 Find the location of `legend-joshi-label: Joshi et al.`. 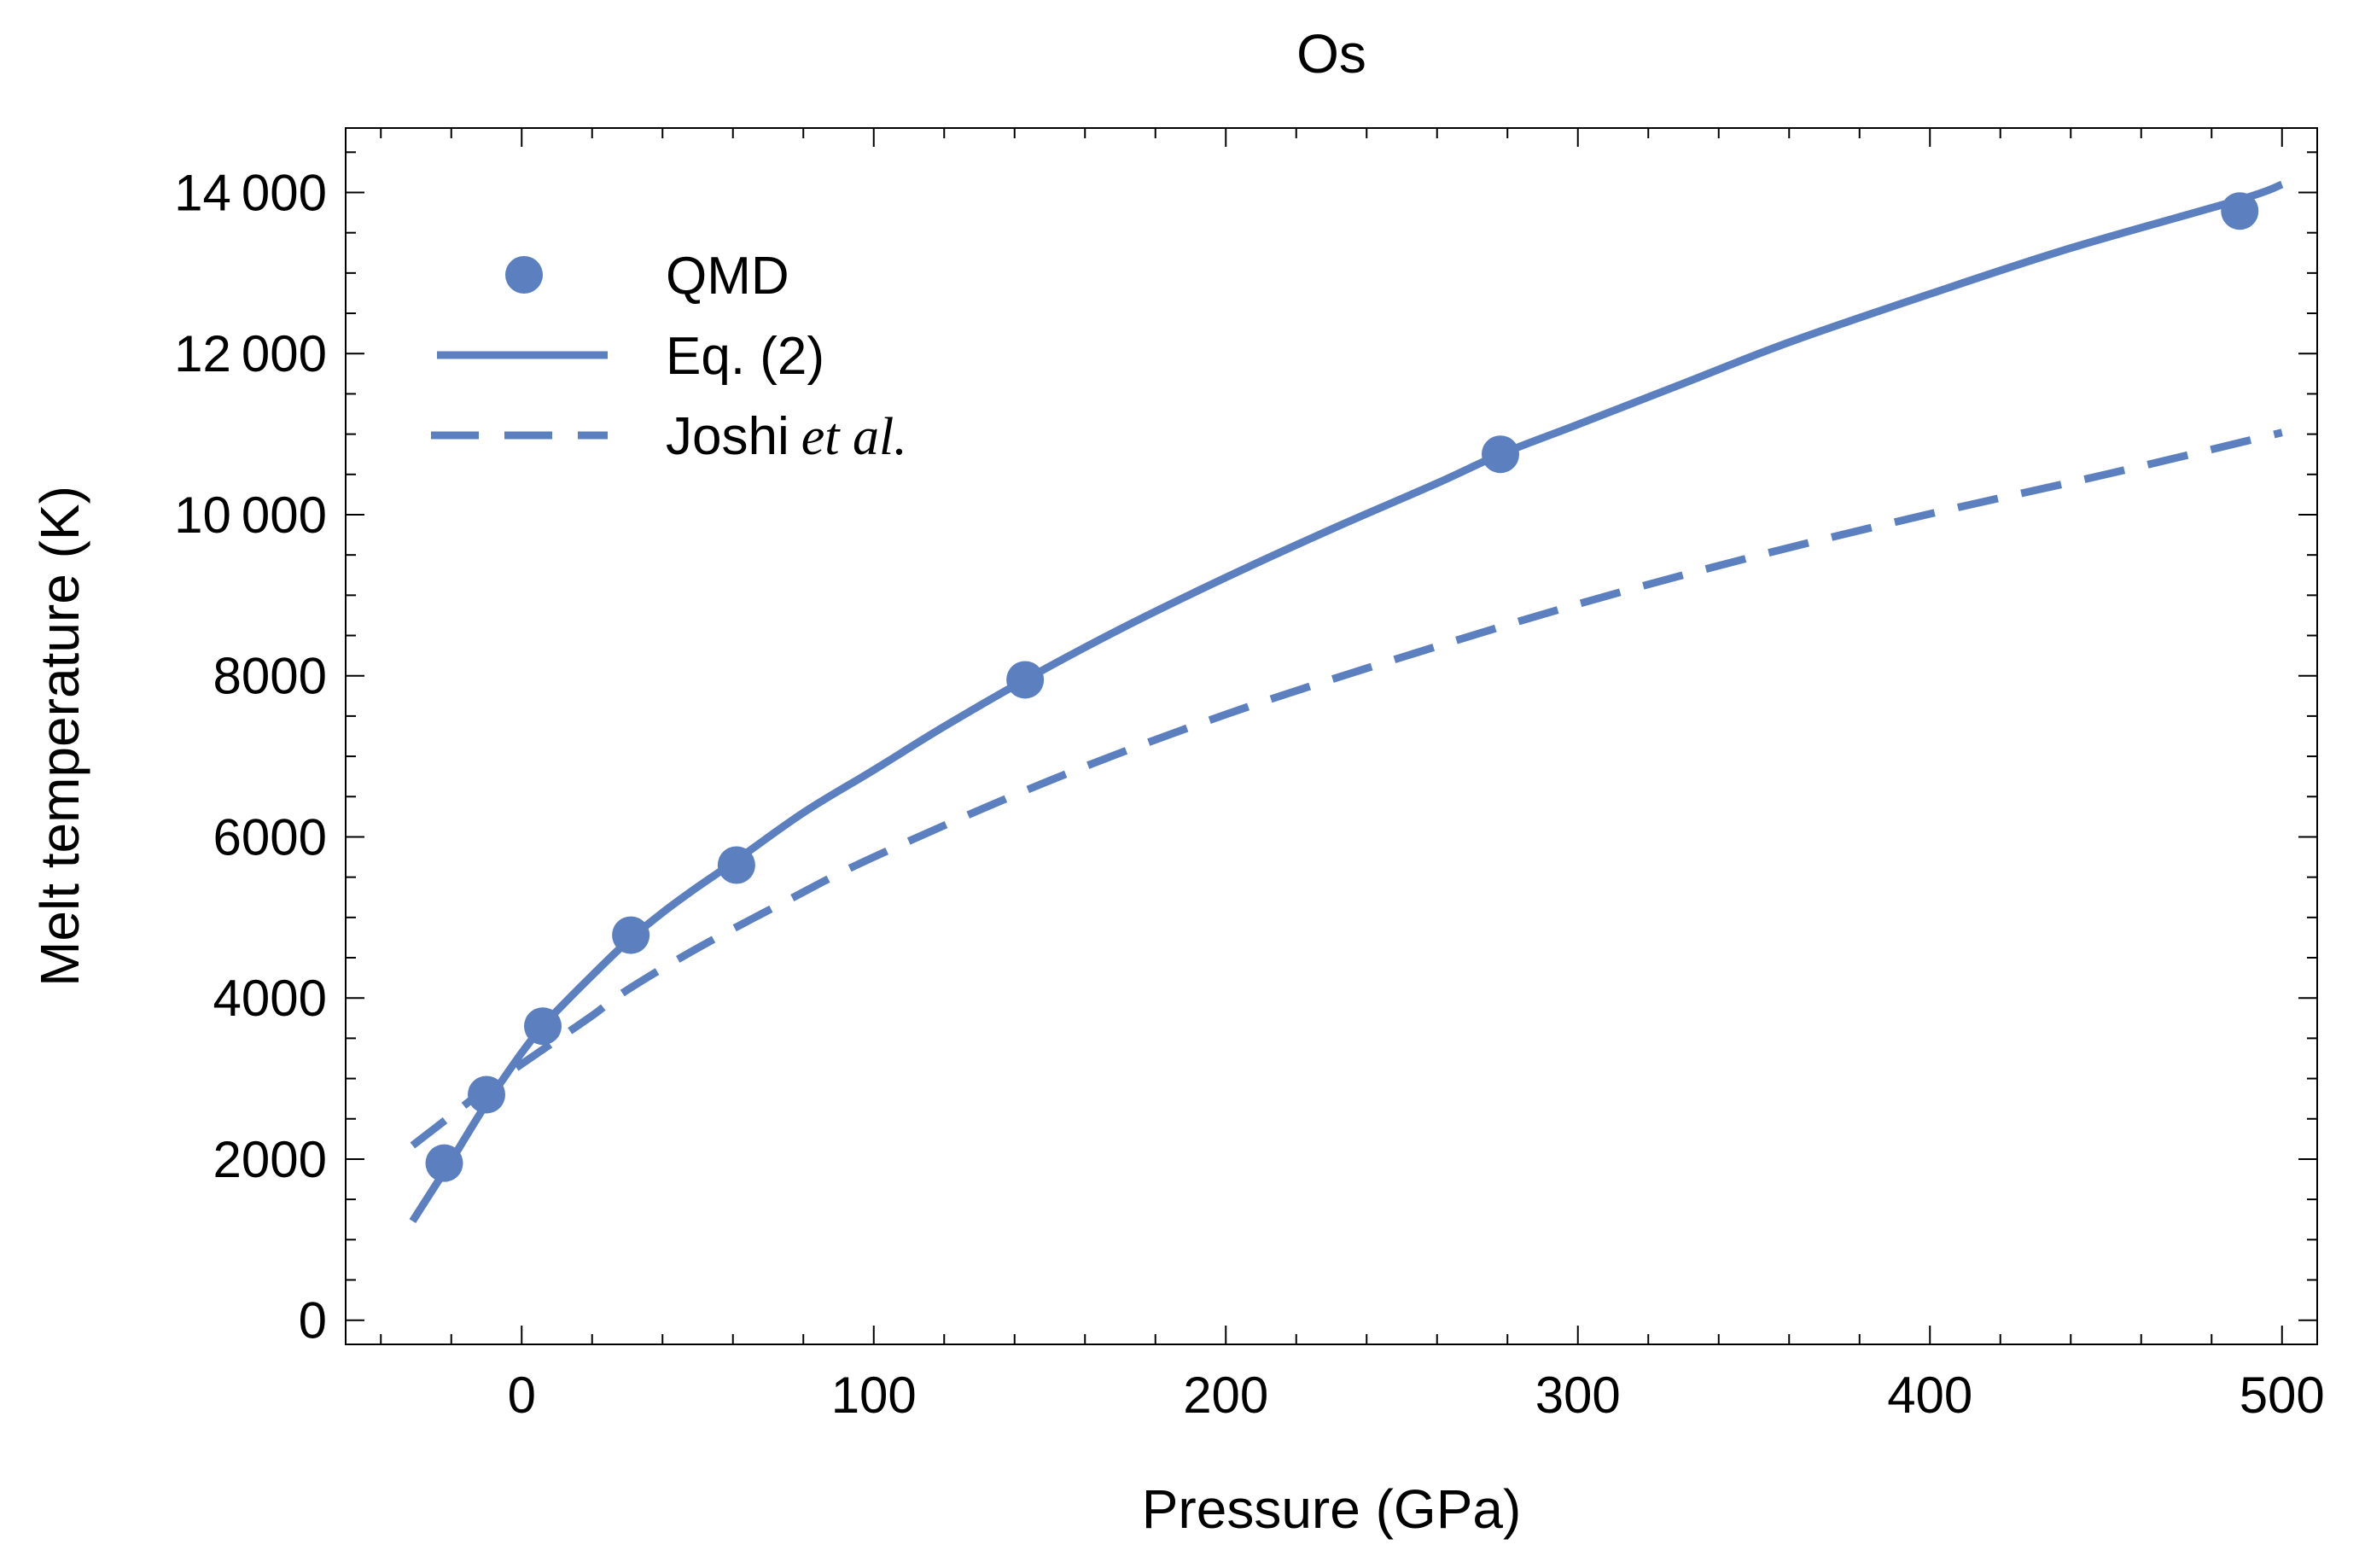

legend-joshi-label: Joshi et al. is located at coordinates (786, 437).